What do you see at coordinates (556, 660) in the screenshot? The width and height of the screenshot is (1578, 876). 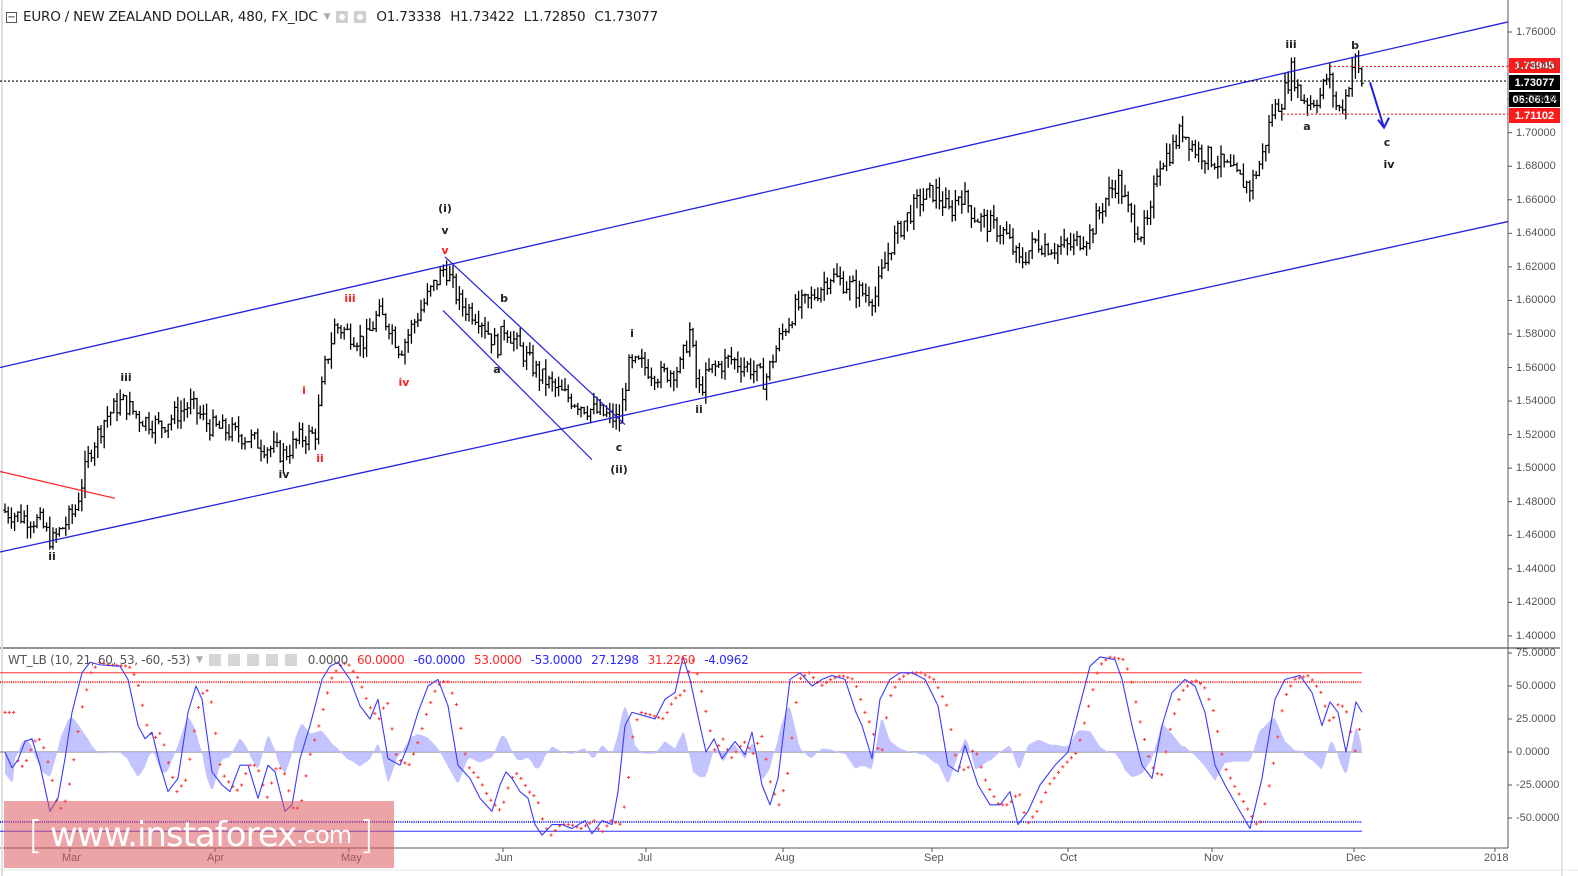 I see `indicator-value: -53.0000` at bounding box center [556, 660].